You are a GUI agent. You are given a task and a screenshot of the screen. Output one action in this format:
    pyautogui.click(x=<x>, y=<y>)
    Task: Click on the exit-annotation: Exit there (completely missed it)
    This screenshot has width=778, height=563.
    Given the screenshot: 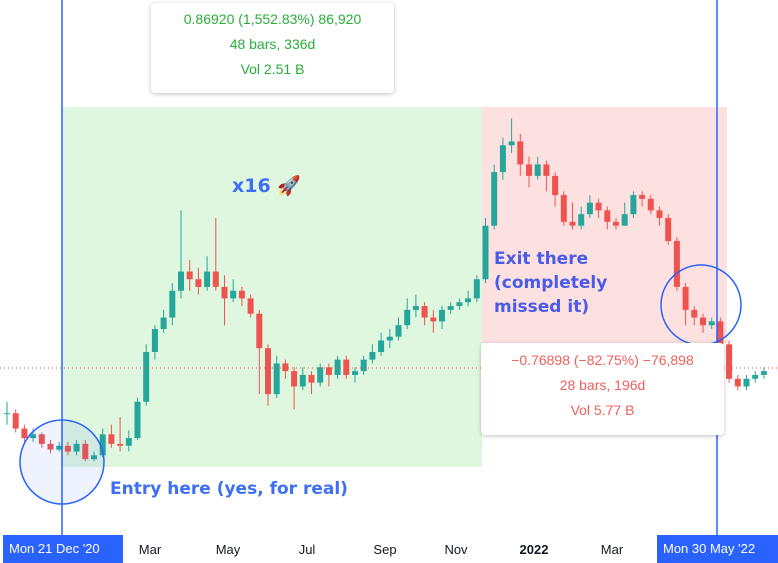 What is the action you would take?
    pyautogui.click(x=550, y=283)
    